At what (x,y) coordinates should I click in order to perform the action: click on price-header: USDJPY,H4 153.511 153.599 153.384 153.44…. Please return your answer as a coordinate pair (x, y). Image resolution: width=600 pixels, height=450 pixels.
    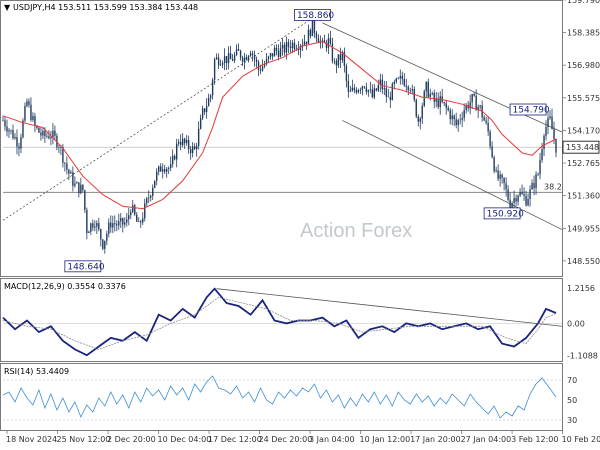
    Looking at the image, I should click on (105, 7).